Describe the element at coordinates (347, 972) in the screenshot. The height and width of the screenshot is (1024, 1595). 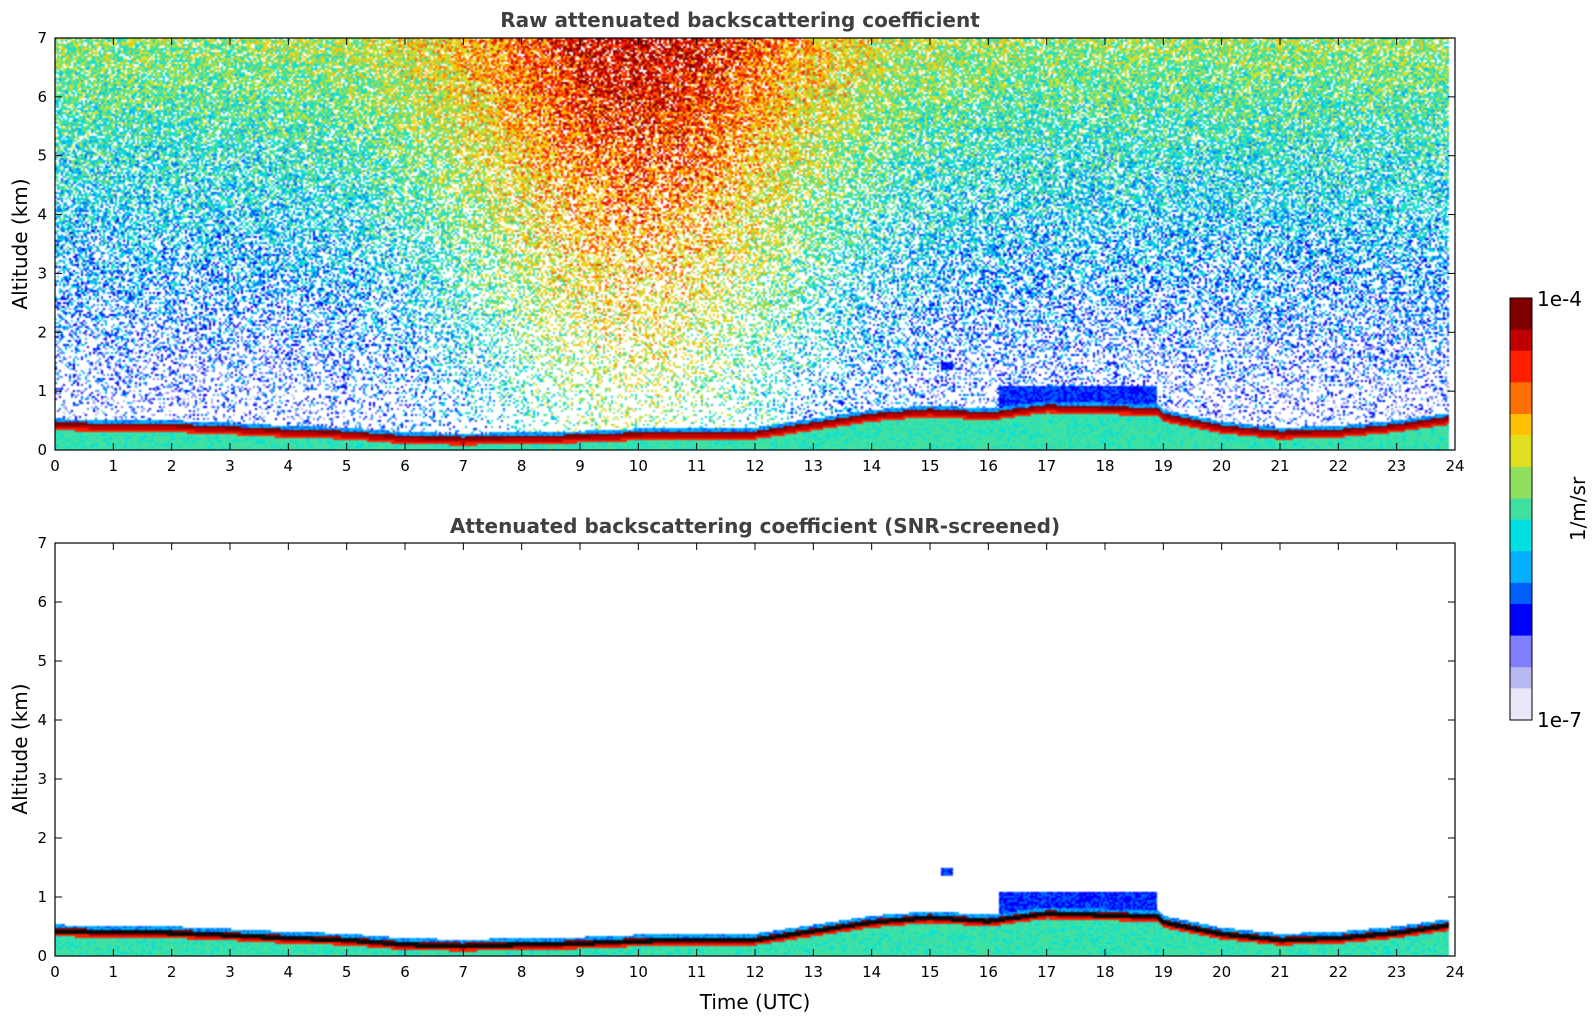
I see `x-tick-label: 5` at that location.